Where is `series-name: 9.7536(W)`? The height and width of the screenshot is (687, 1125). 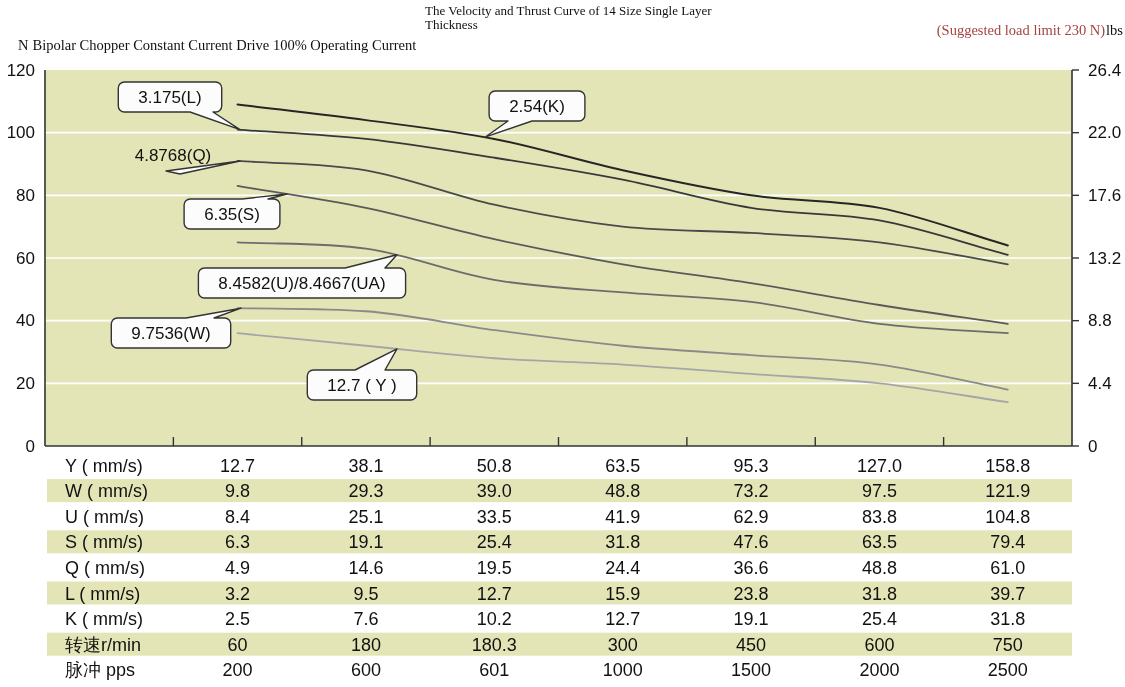 series-name: 9.7536(W) is located at coordinates (171, 333).